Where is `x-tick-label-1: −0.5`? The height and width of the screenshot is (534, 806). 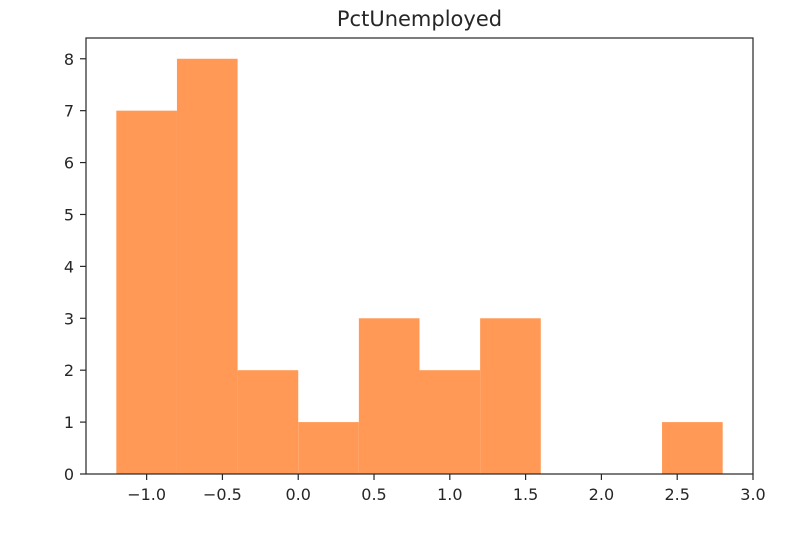
x-tick-label-1: −0.5 is located at coordinates (222, 494).